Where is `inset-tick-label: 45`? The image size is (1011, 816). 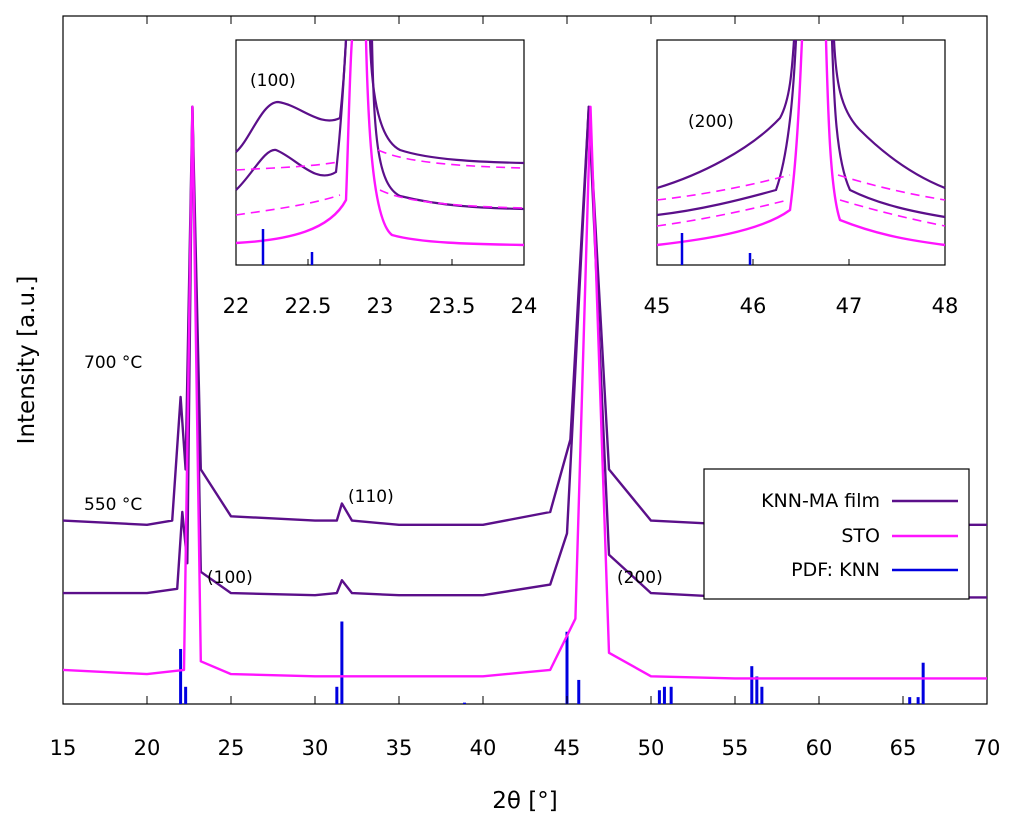 inset-tick-label: 45 is located at coordinates (657, 306).